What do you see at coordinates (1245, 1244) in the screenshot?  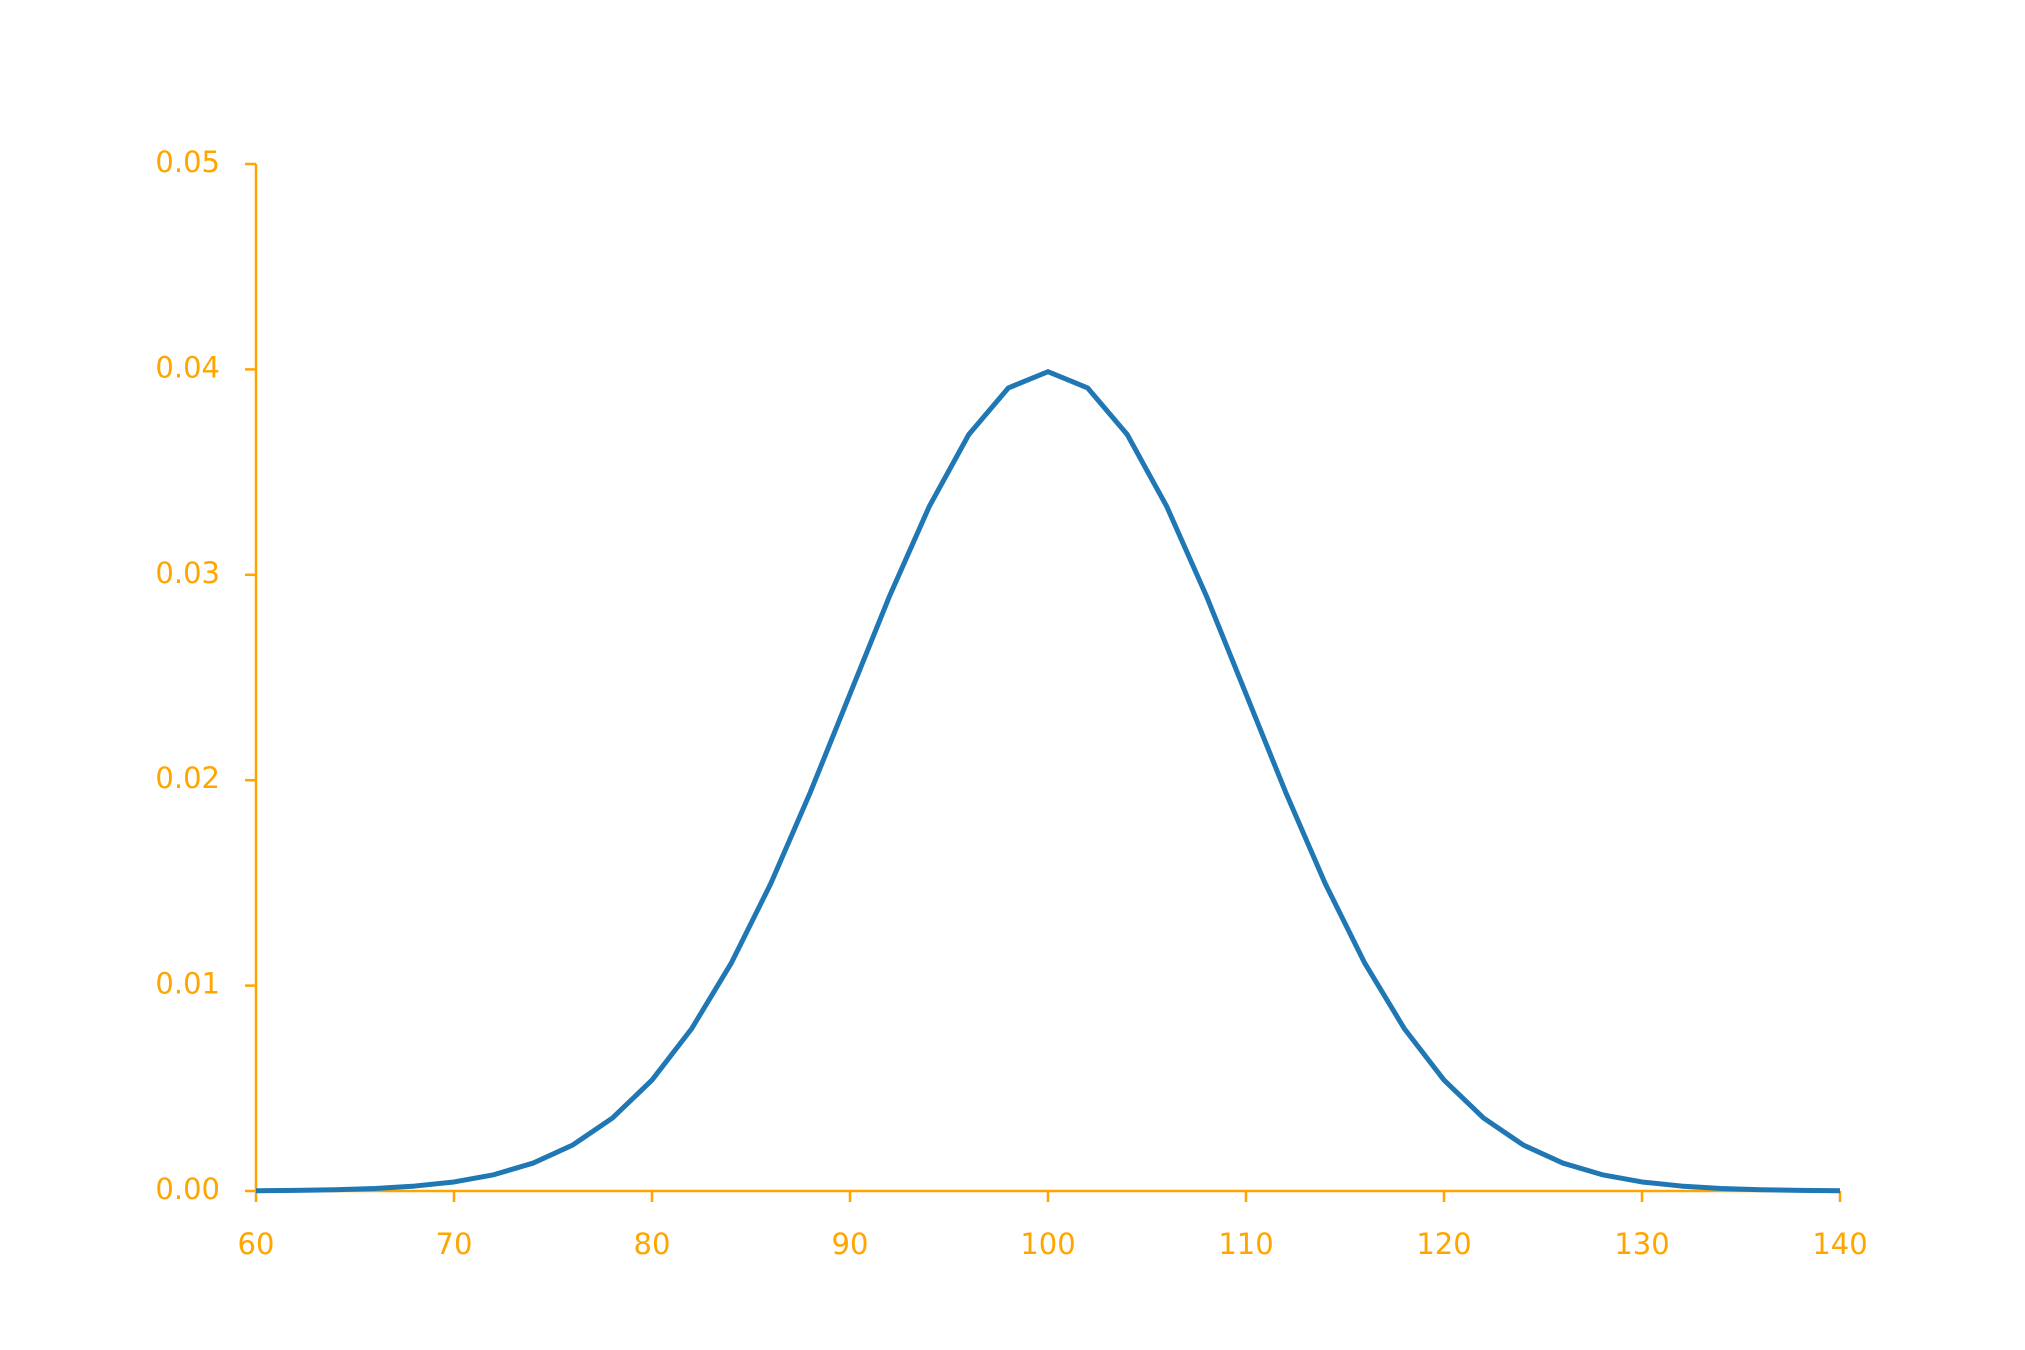 I see `x-tick-label: 110` at bounding box center [1245, 1244].